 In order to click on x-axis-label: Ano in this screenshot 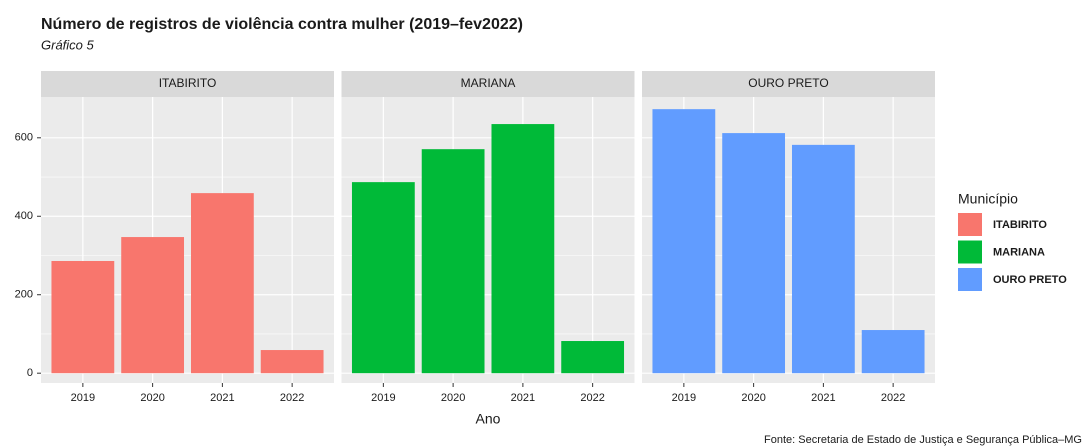, I will do `click(488, 419)`.